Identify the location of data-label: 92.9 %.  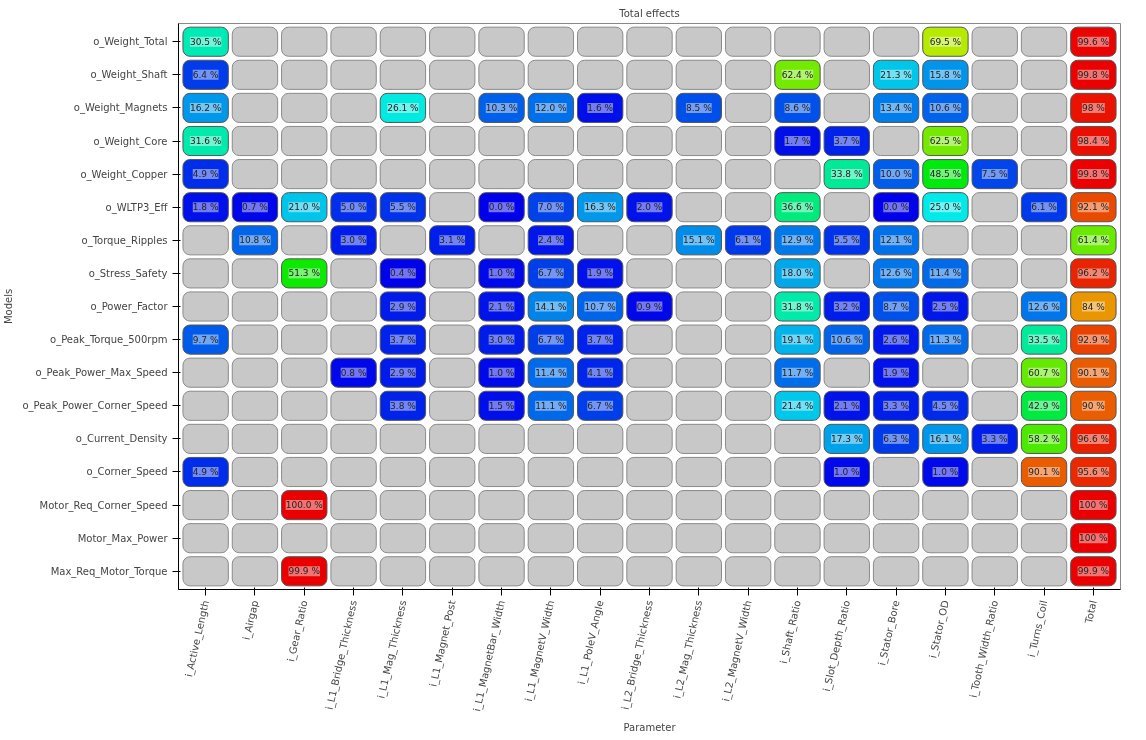
(1093, 339).